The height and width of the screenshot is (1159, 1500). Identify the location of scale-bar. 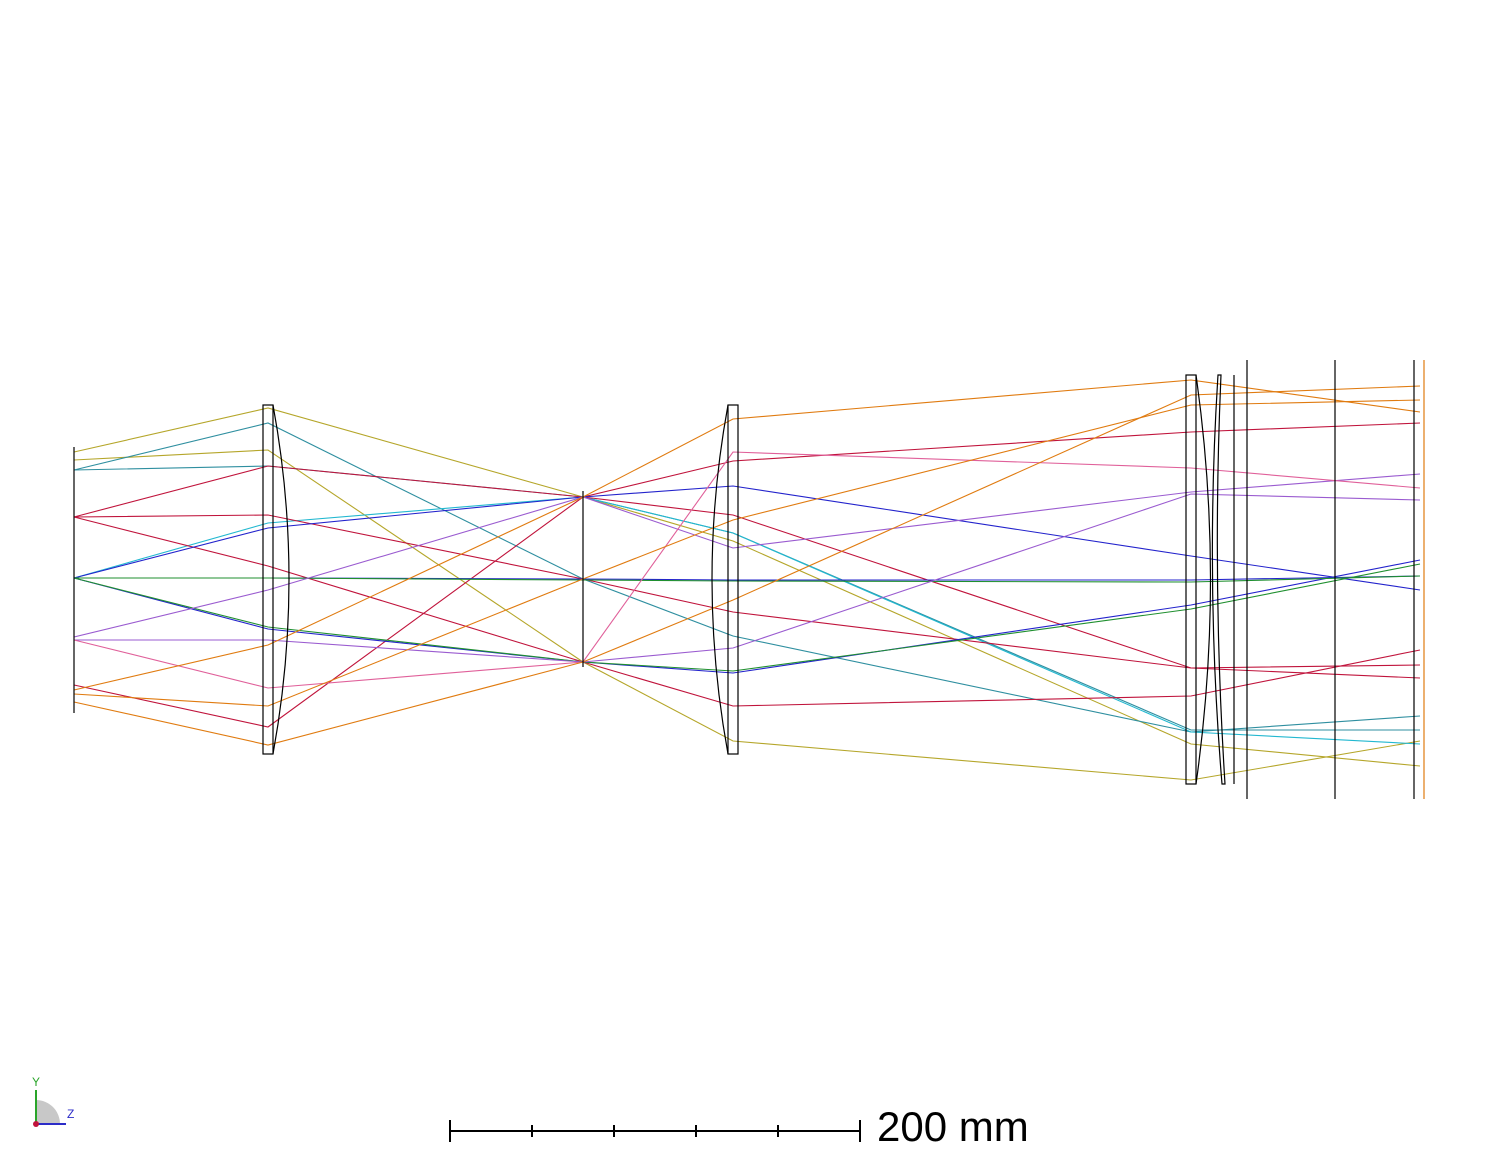
(655, 1131).